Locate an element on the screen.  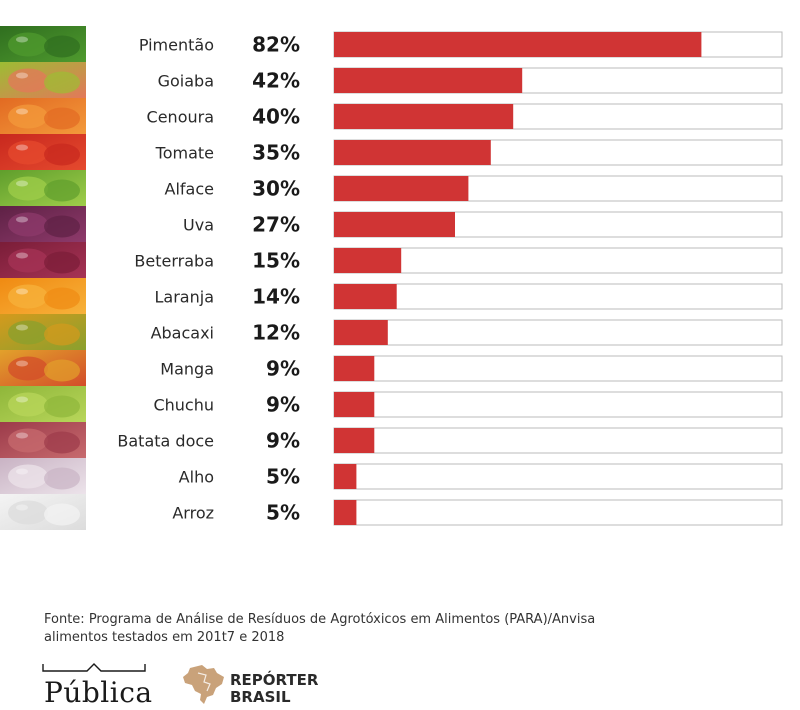
chart-row: Alho 5% is located at coordinates (481, 476).